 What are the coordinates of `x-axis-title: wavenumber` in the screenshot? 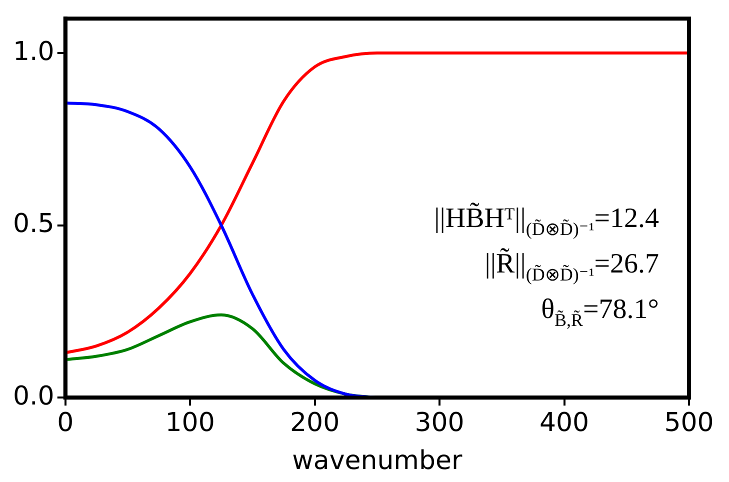 It's located at (377, 461).